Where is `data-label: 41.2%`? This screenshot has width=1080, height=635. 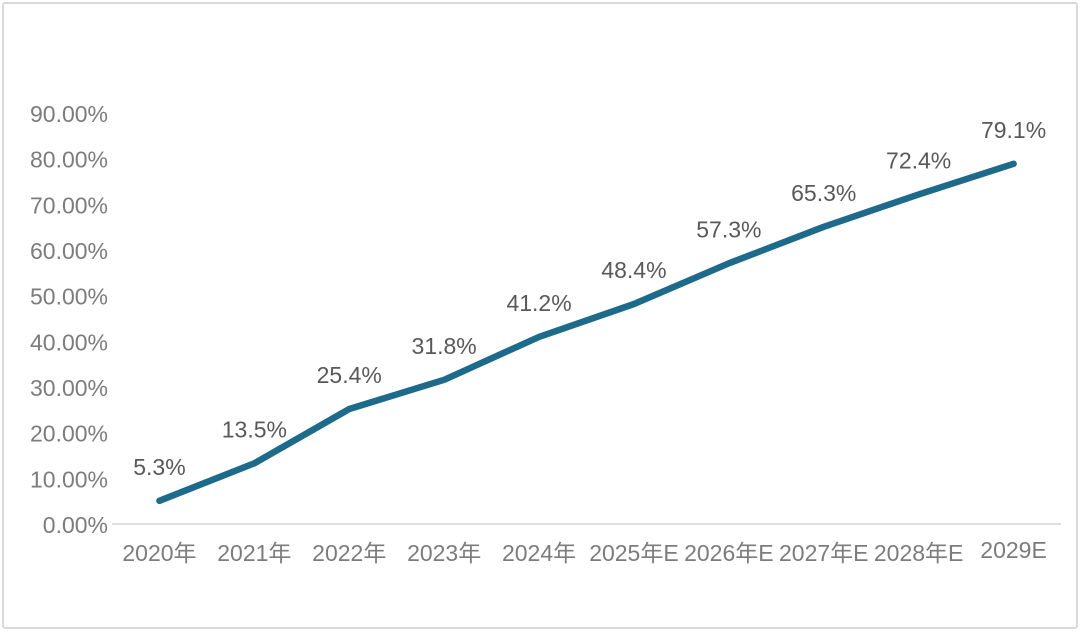
data-label: 41.2% is located at coordinates (538, 303).